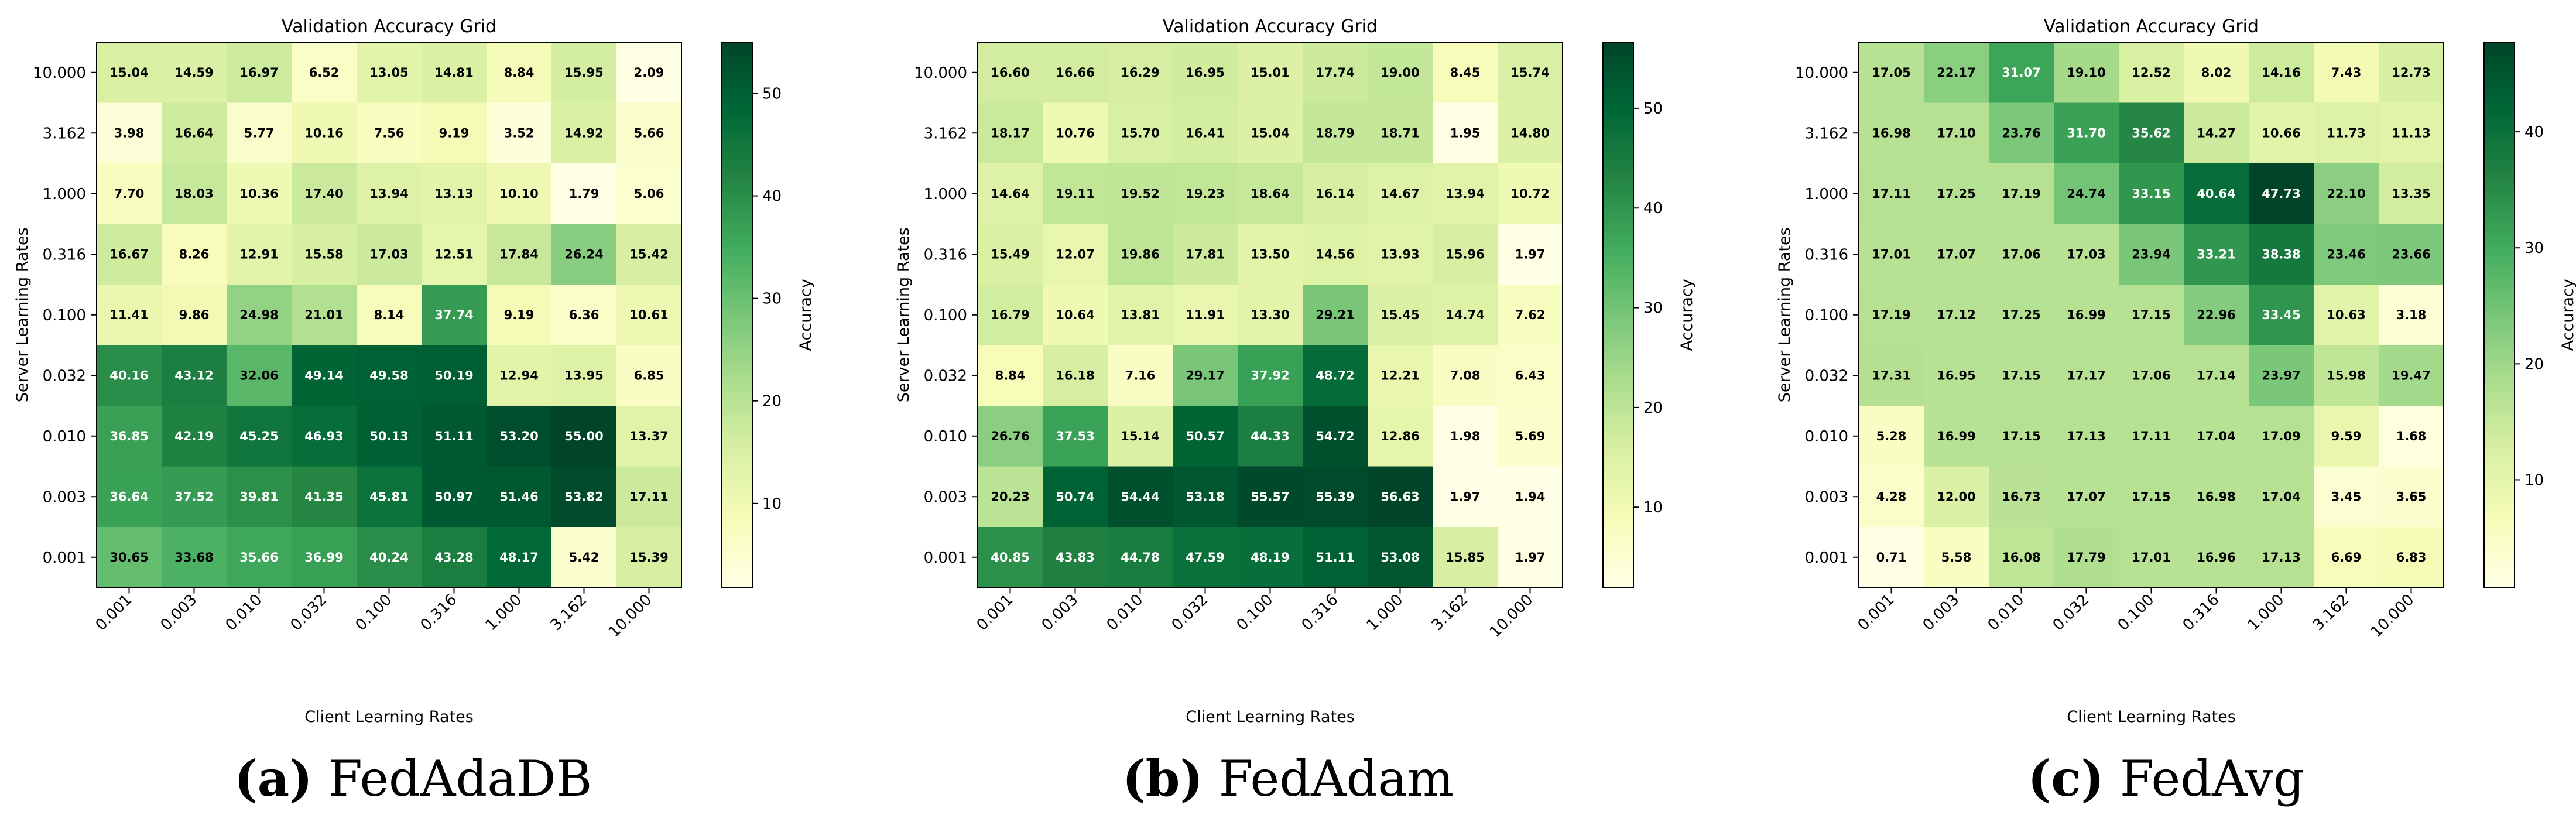 The image size is (2576, 825). Describe the element at coordinates (1270, 497) in the screenshot. I see `heatmap-cell-r7-c4` at that location.